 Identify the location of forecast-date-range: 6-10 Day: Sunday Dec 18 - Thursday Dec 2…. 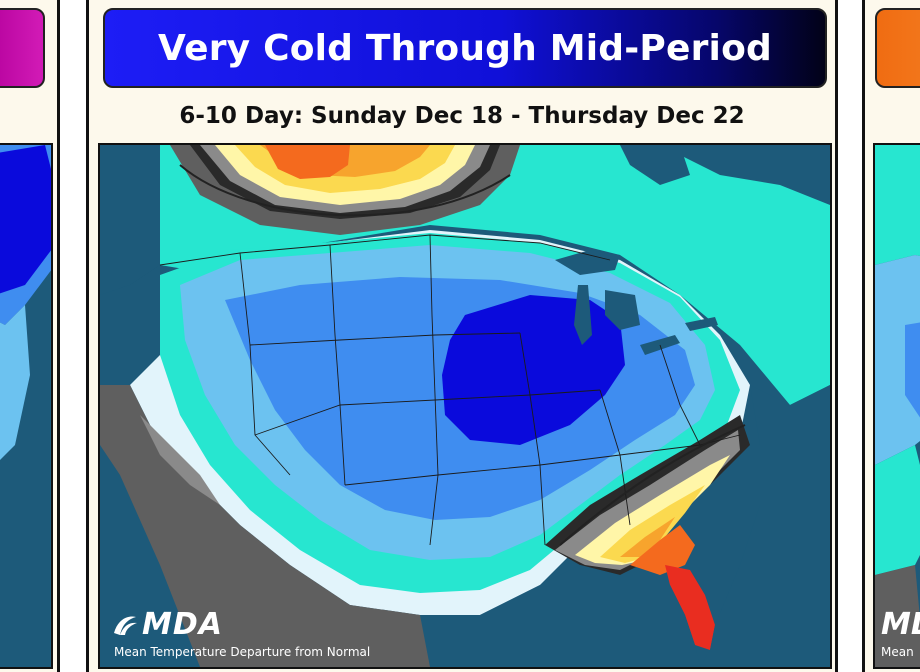
(462, 116).